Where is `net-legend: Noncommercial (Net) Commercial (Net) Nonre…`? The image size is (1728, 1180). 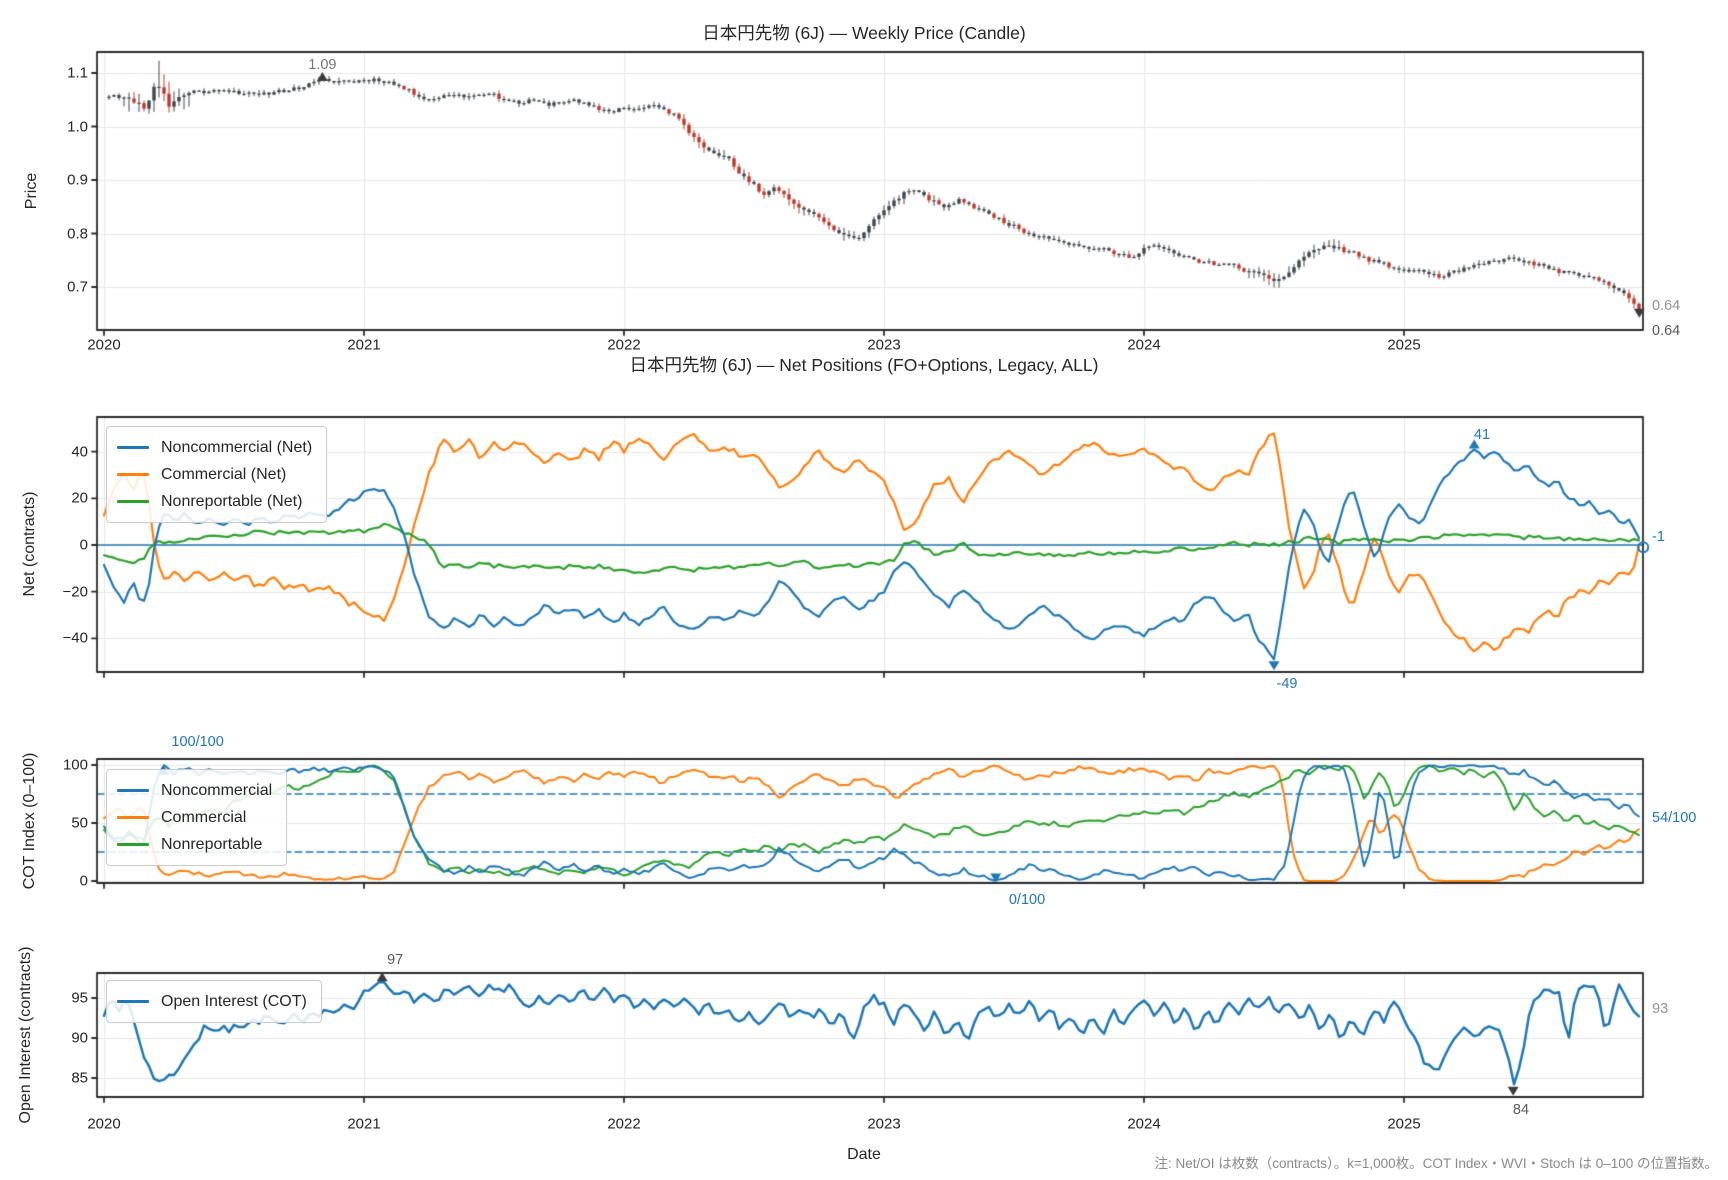 net-legend: Noncommercial (Net) Commercial (Net) Nonre… is located at coordinates (217, 474).